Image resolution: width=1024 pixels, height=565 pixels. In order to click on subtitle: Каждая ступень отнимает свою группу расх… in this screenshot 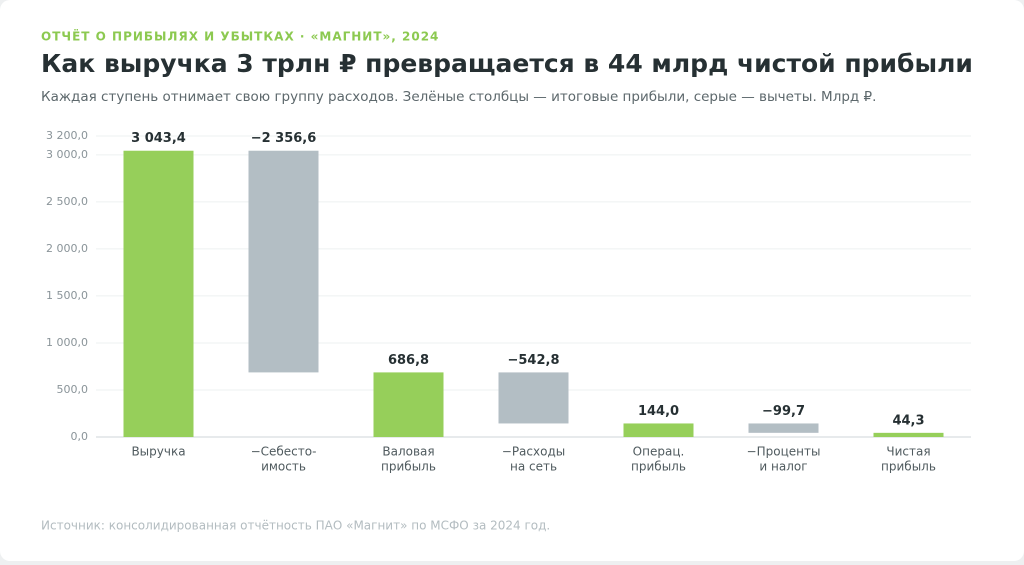, I will do `click(458, 97)`.